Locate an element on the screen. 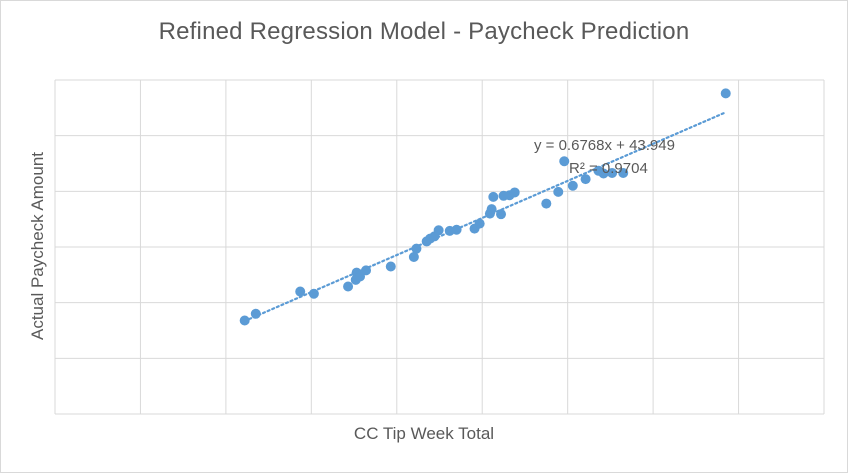 The width and height of the screenshot is (848, 473). trendline-labels: y = 0.6768x + 43.949 R² = 0.9704 is located at coordinates (604, 157).